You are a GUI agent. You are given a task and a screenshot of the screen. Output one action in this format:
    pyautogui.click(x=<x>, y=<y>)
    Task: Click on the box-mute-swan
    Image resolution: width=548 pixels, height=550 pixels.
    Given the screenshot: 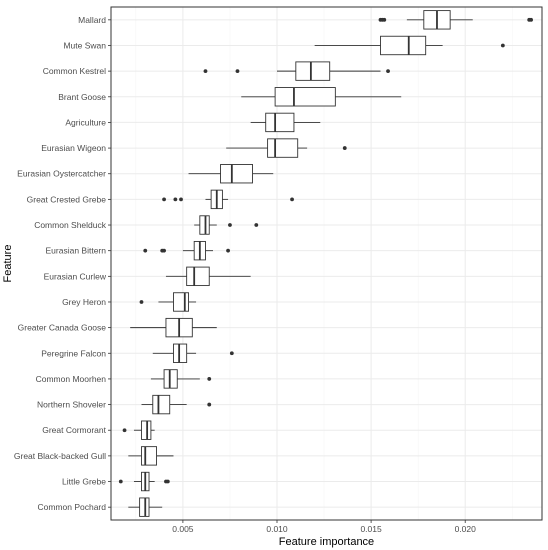 What is the action you would take?
    pyautogui.click(x=409, y=45)
    